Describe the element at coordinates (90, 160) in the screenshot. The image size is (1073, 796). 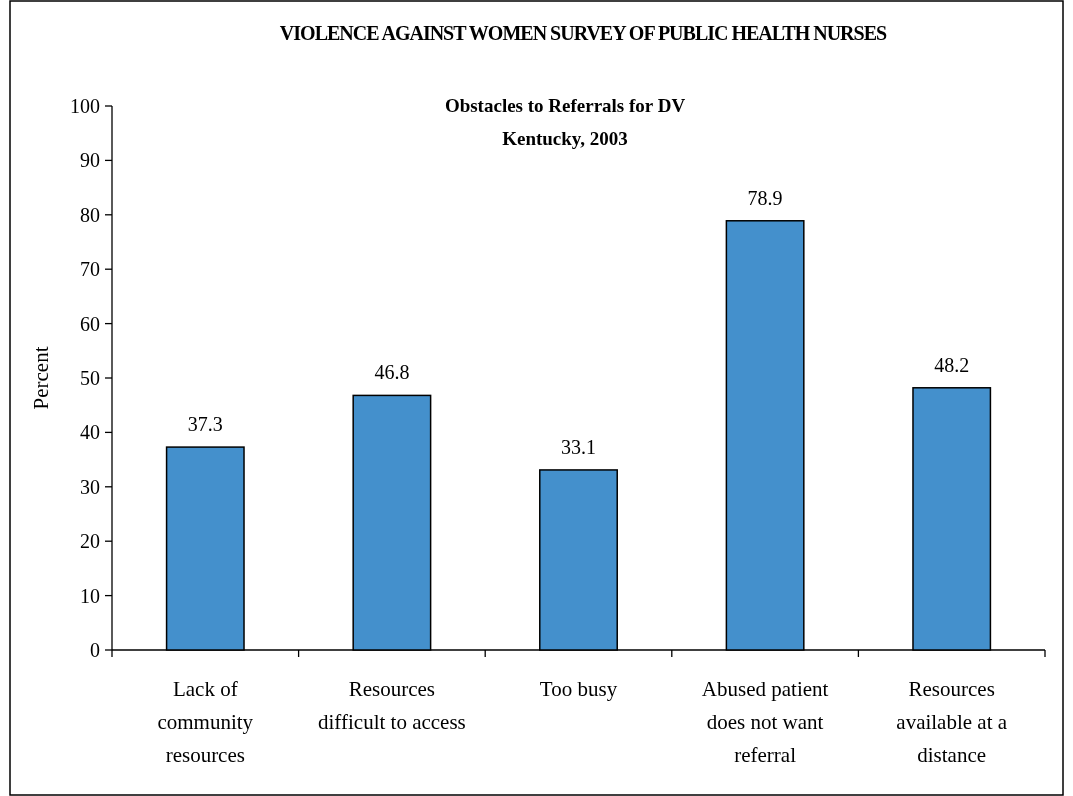
I see `y-tick-label: 90` at that location.